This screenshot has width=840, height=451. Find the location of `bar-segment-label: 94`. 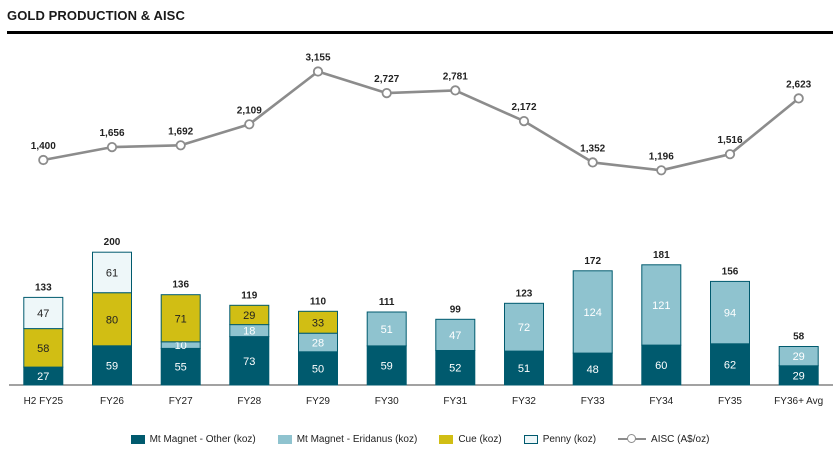

bar-segment-label: 94 is located at coordinates (730, 314).